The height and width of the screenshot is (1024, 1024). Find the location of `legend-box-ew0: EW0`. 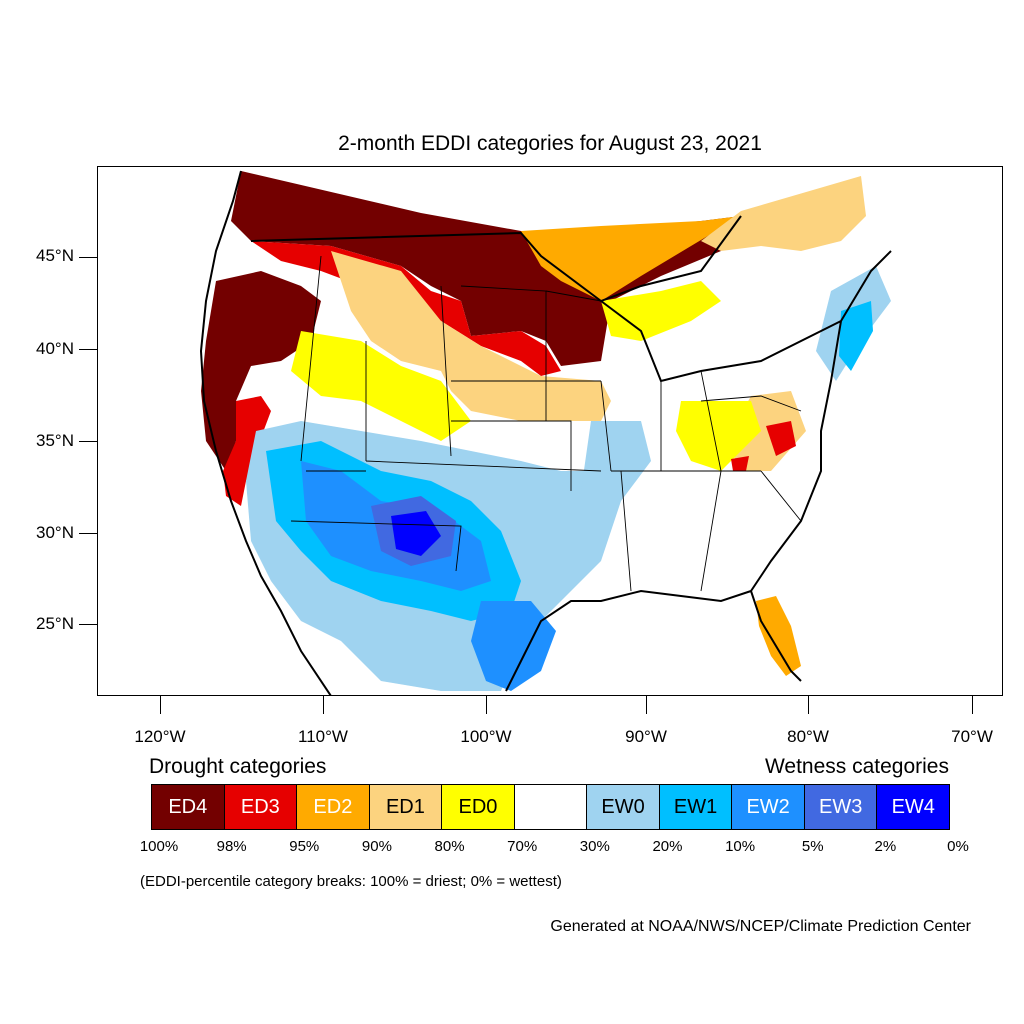

legend-box-ew0: EW0 is located at coordinates (623, 807).